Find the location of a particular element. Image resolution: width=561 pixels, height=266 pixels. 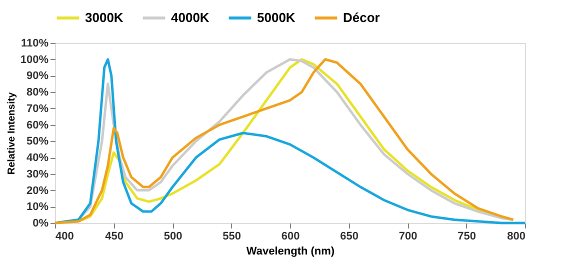

y-tick-label: 100% is located at coordinates (34, 60).